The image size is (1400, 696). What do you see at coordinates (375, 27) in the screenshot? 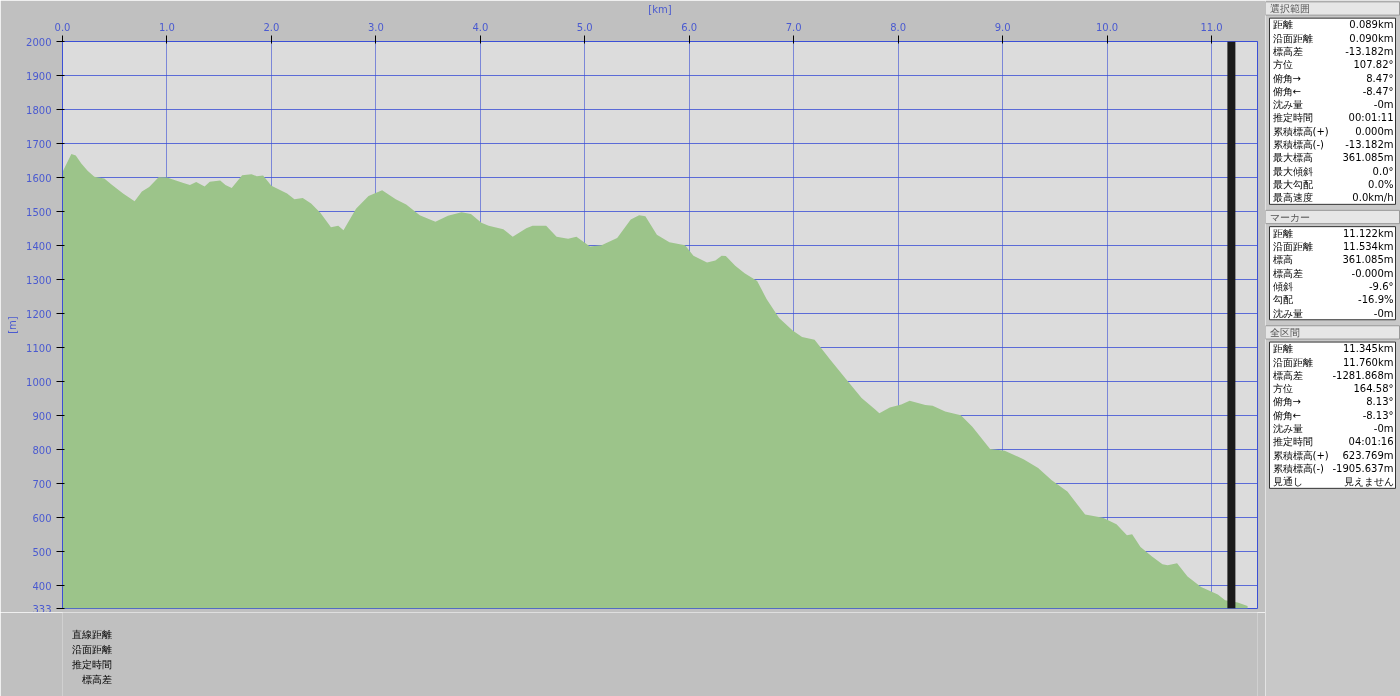
I see `x-tick-label: 3.0` at bounding box center [375, 27].